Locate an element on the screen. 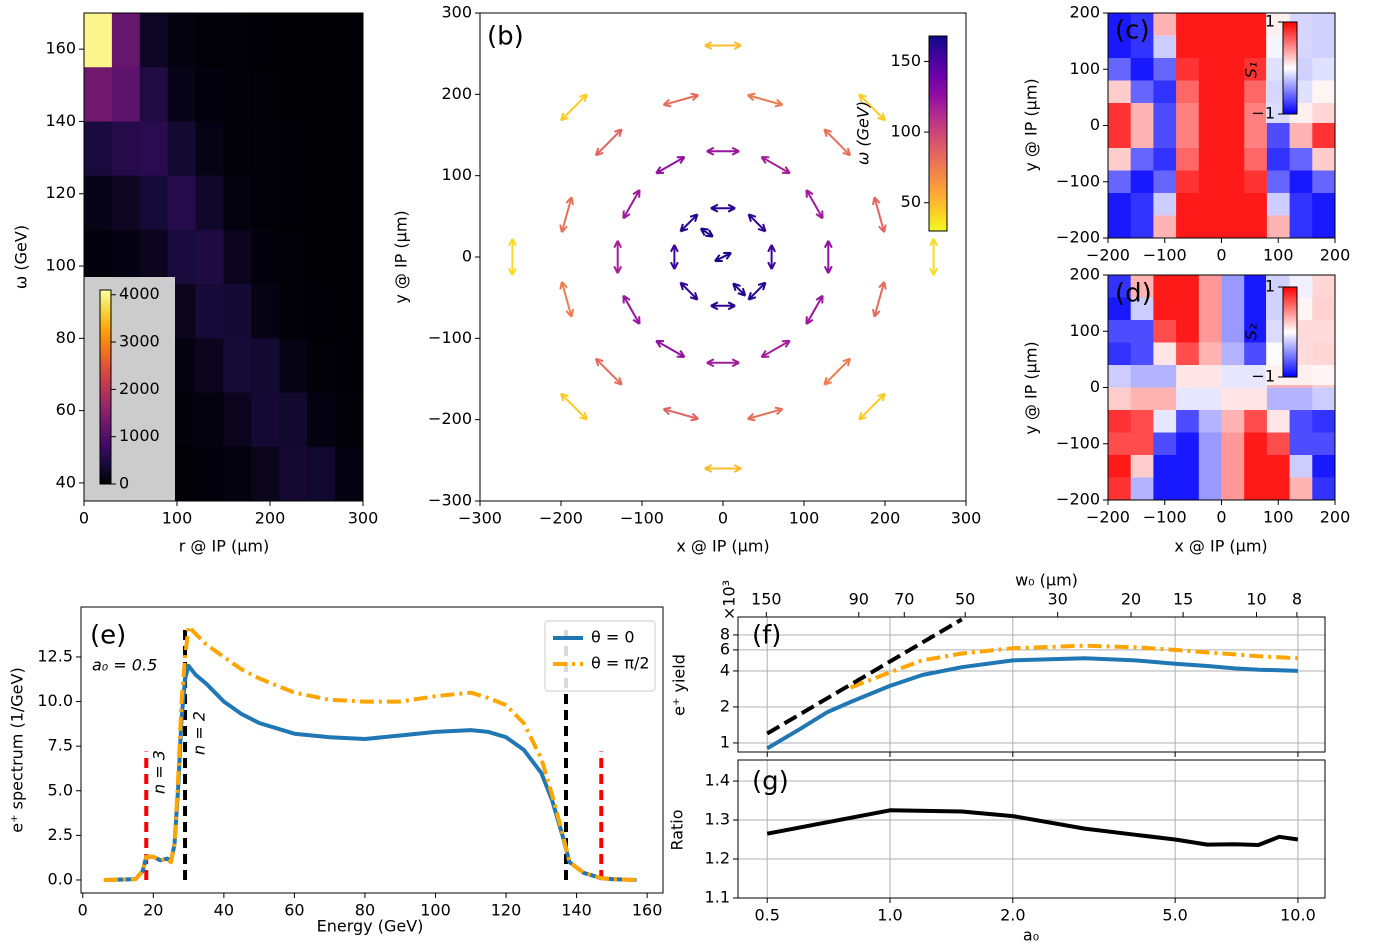  y-axis-label: ω (GeV) is located at coordinates (21, 257).